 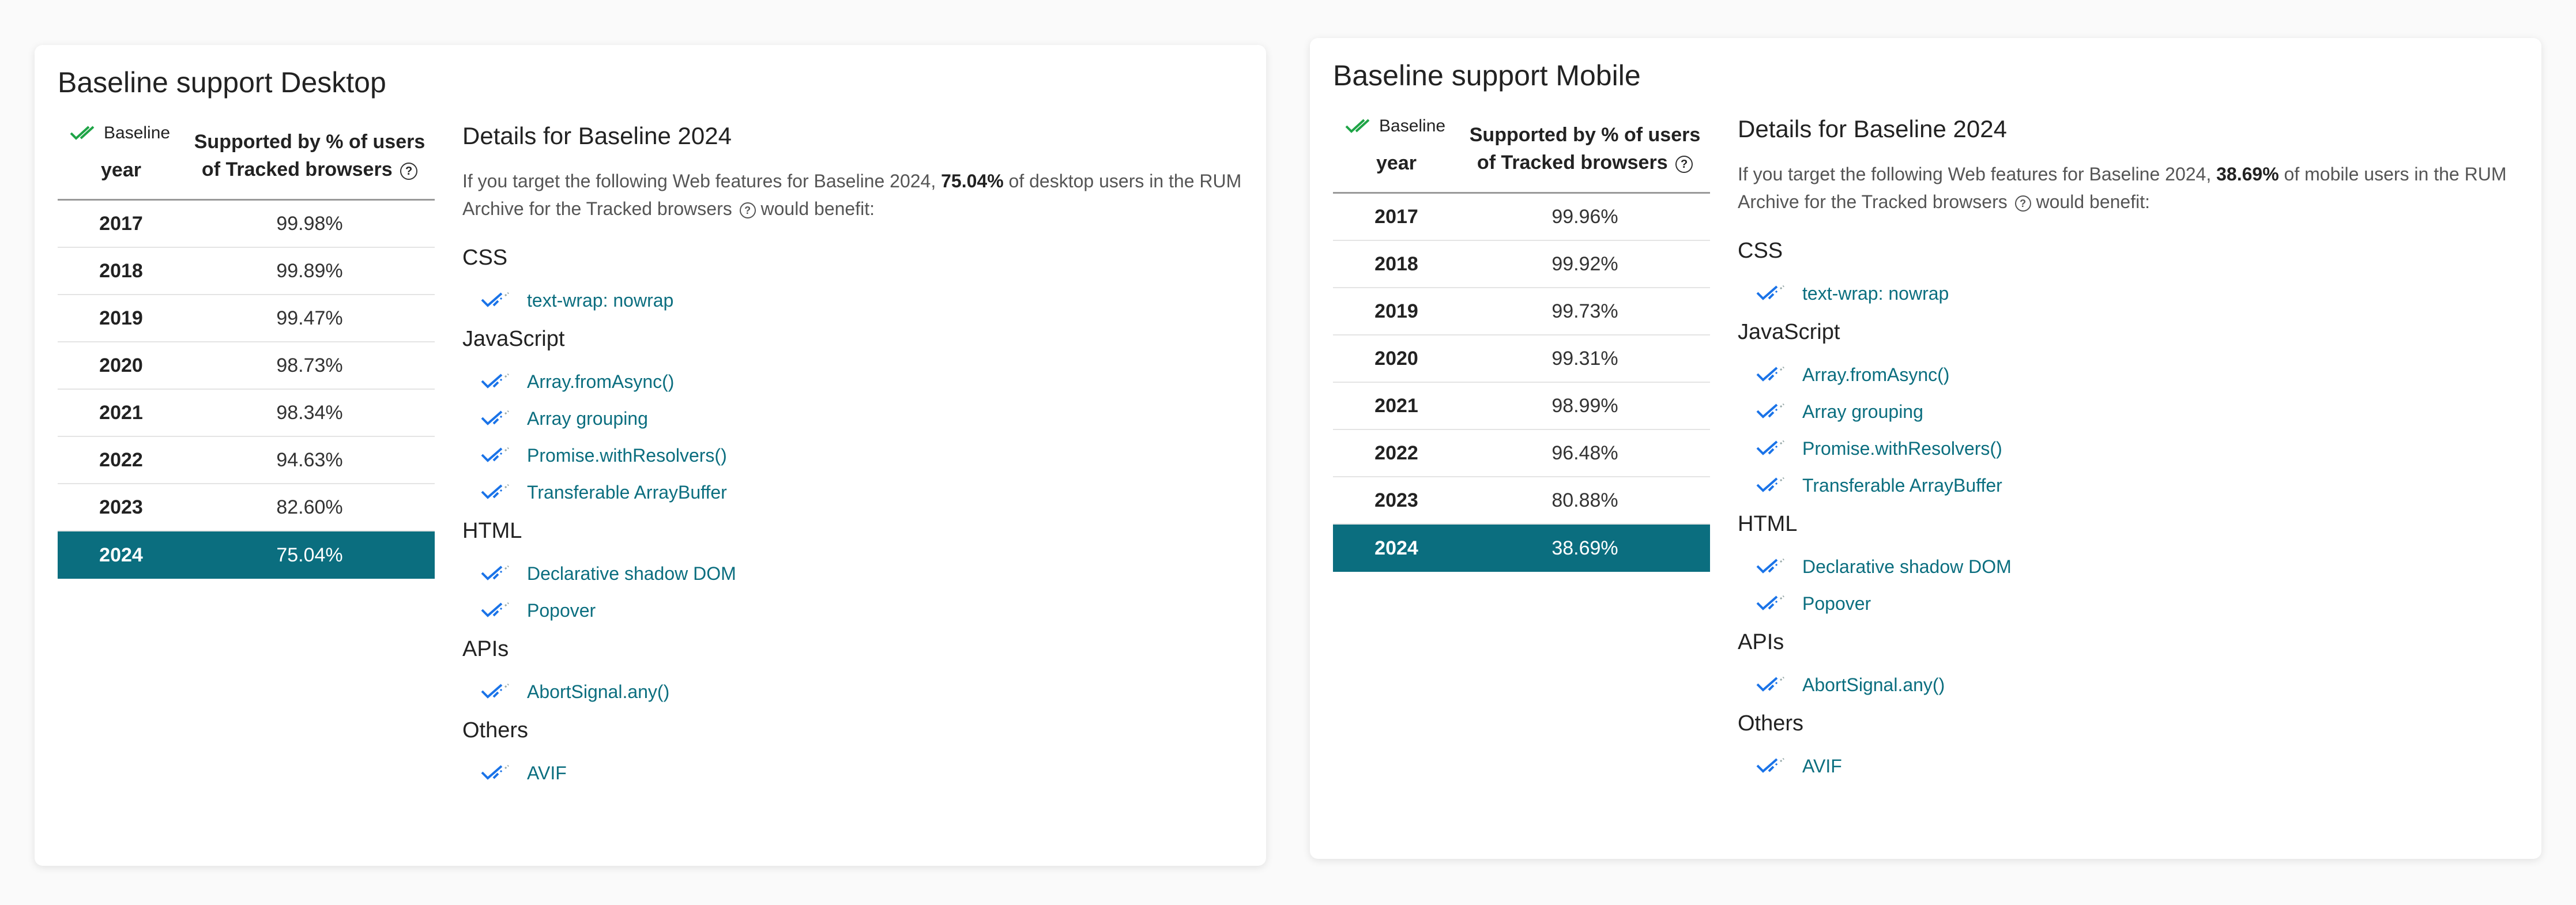 What do you see at coordinates (246, 413) in the screenshot?
I see `table-row-2021: 2021 98.34%` at bounding box center [246, 413].